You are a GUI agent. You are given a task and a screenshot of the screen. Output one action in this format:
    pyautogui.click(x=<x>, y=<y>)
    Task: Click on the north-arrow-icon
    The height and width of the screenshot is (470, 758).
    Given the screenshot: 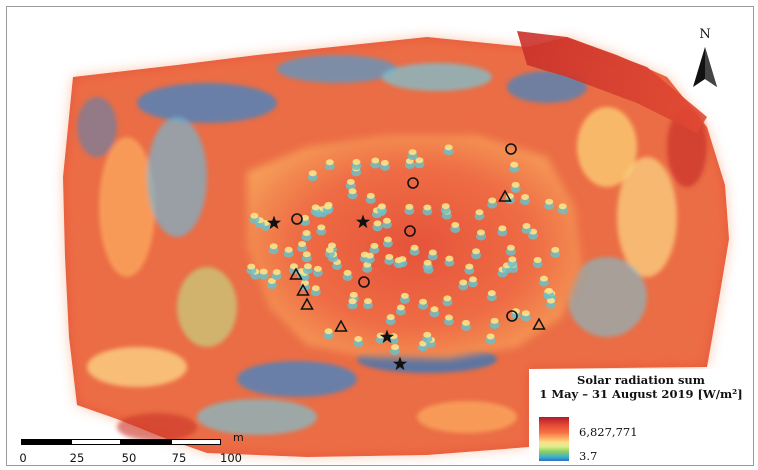 What is the action you would take?
    pyautogui.click(x=705, y=67)
    